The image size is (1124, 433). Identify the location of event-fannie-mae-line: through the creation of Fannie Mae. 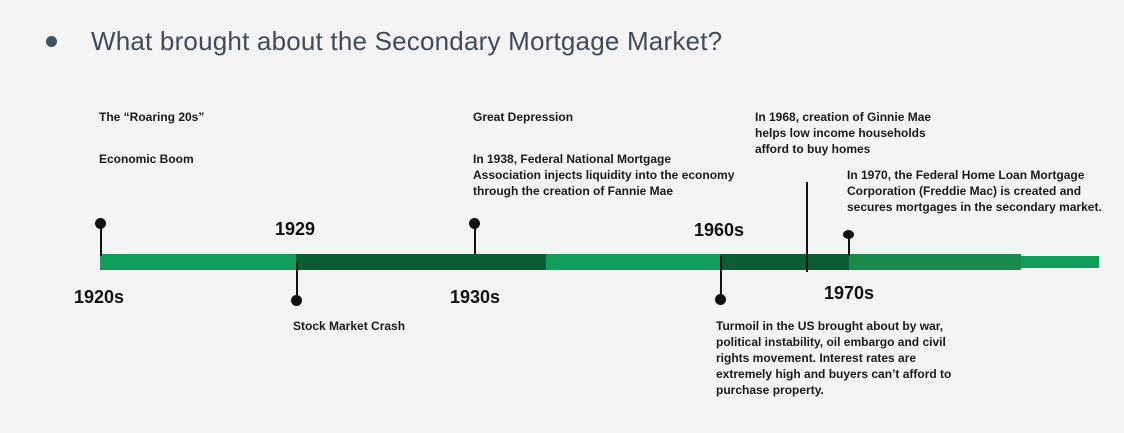
(573, 191).